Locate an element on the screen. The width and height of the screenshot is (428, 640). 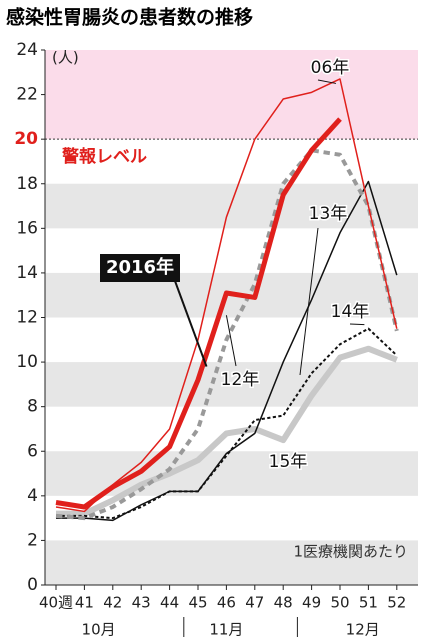
y-tick-label: 12 is located at coordinates (27, 318).